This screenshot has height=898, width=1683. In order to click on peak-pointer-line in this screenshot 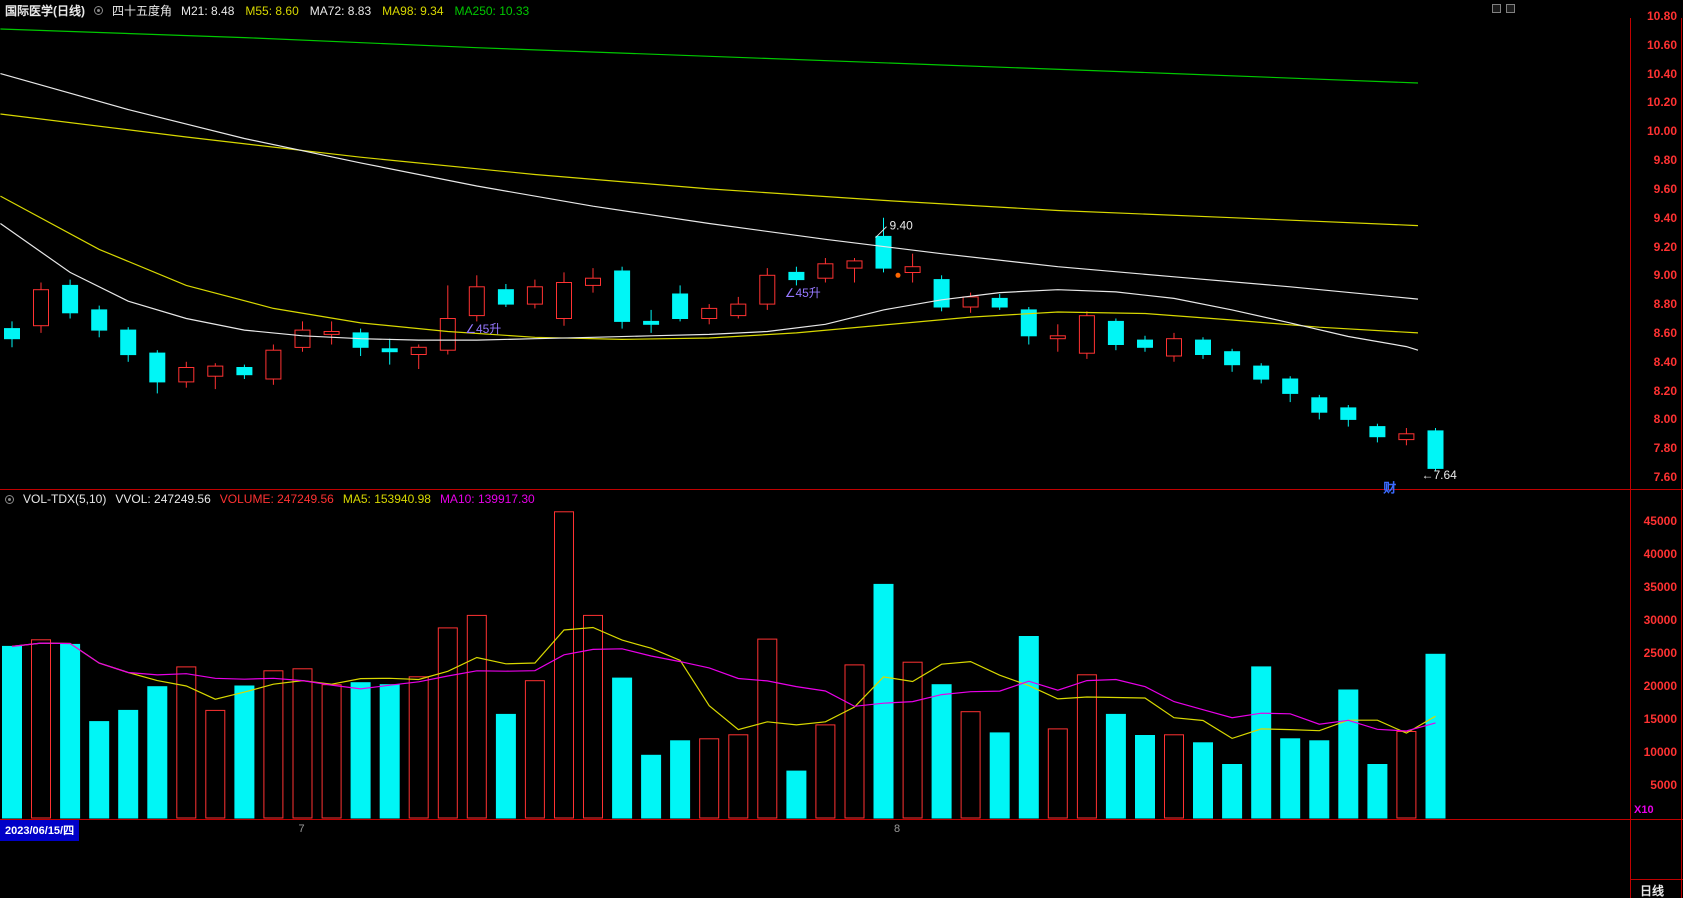, I will do `click(881, 232)`.